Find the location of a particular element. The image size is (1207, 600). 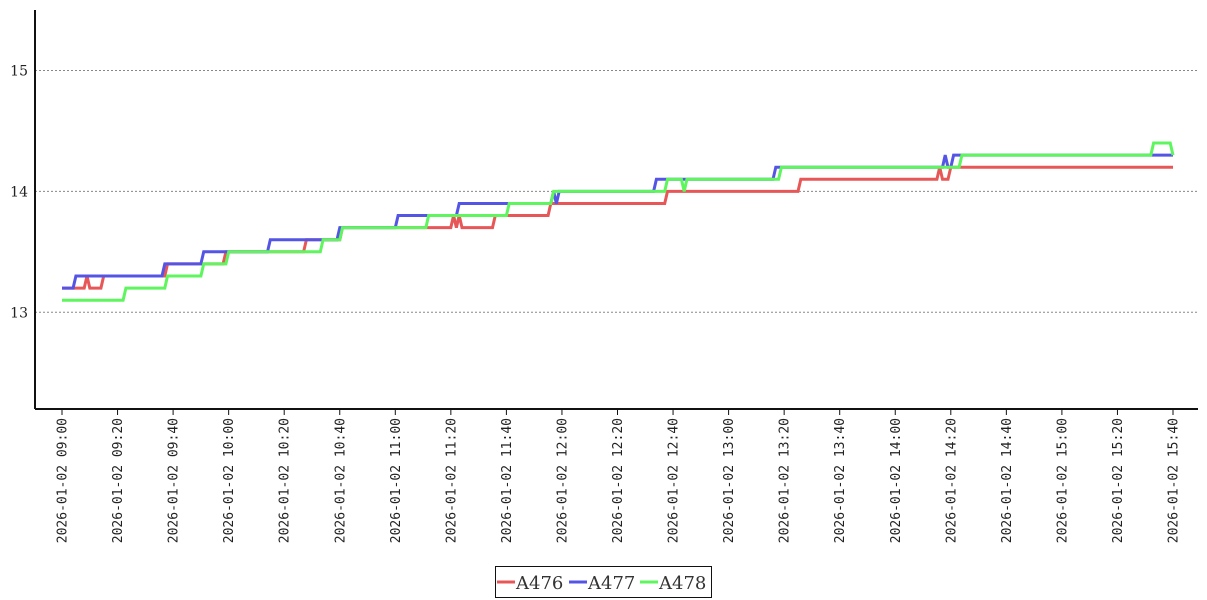

x-tick-label: 2026-01-02 15:40 is located at coordinates (1174, 480).